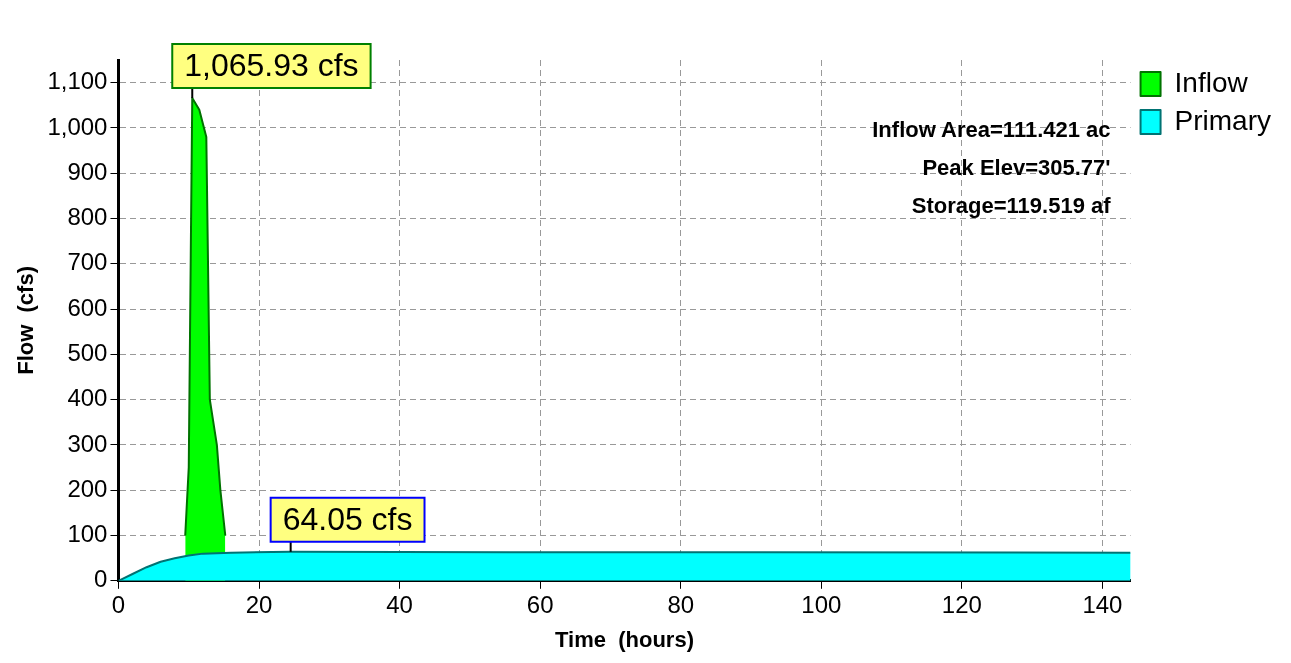 The image size is (1291, 663). I want to click on annotation: Inflow Area=111.421 ac, so click(991, 130).